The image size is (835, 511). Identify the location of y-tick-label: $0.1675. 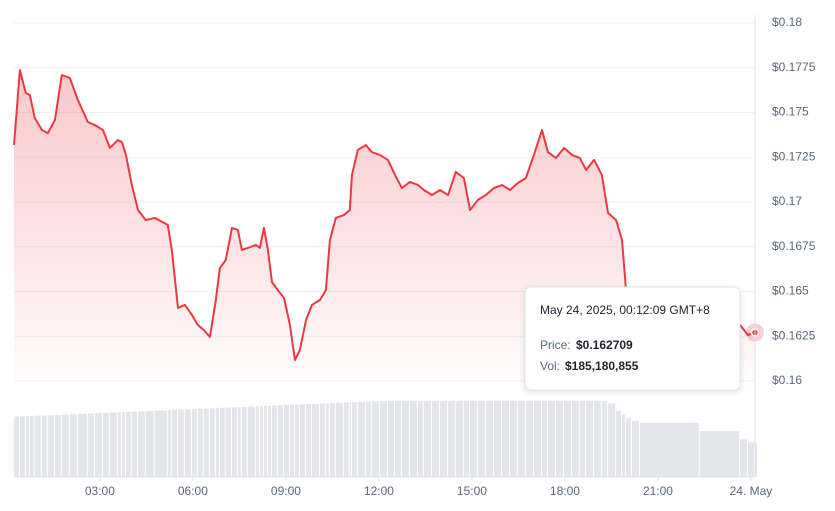
(794, 246).